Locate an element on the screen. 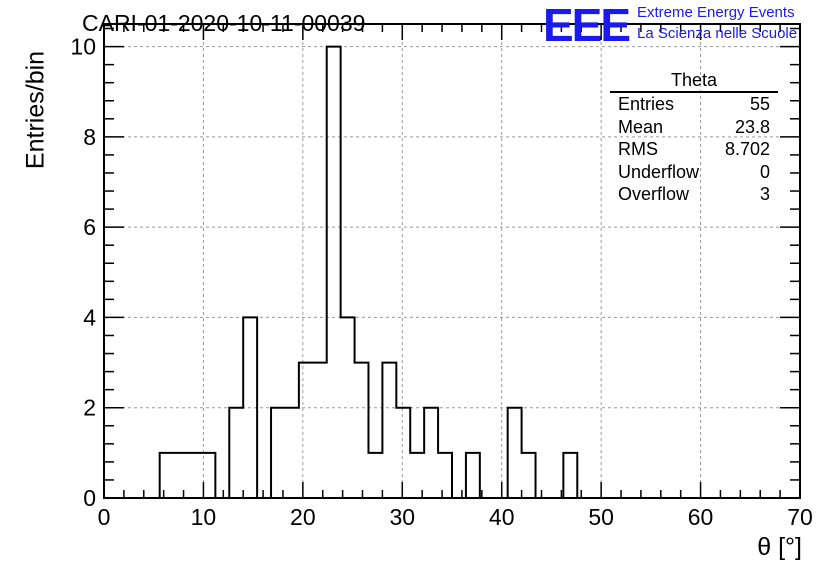 This screenshot has width=836, height=572. x-tick-label: 30 is located at coordinates (402, 517).